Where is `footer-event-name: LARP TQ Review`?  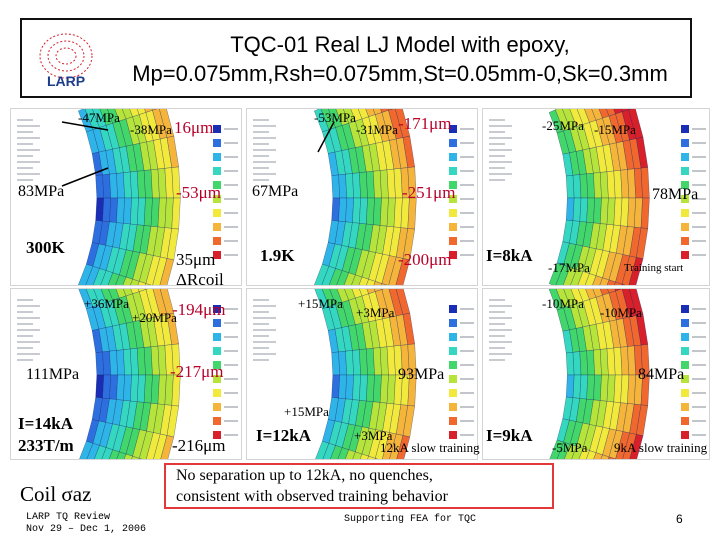 footer-event-name: LARP TQ Review is located at coordinates (68, 517).